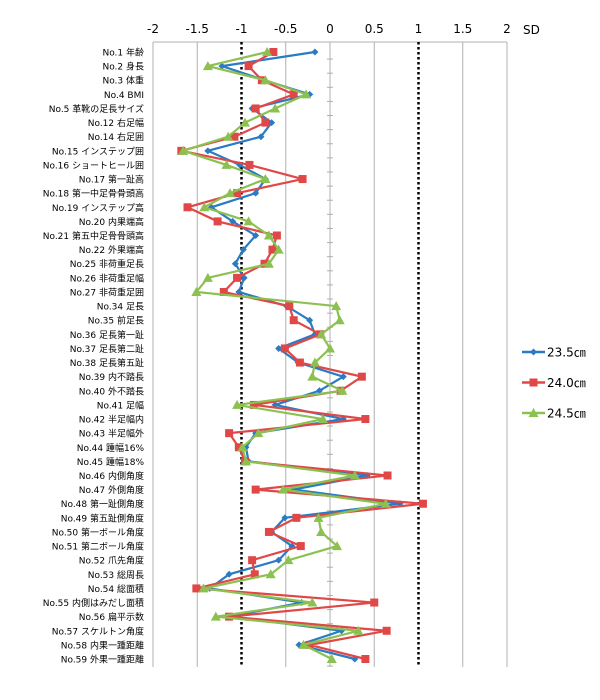 This screenshot has width=600, height=700. What do you see at coordinates (111, 462) in the screenshot?
I see `category-label: No.45 踵幅18%` at bounding box center [111, 462].